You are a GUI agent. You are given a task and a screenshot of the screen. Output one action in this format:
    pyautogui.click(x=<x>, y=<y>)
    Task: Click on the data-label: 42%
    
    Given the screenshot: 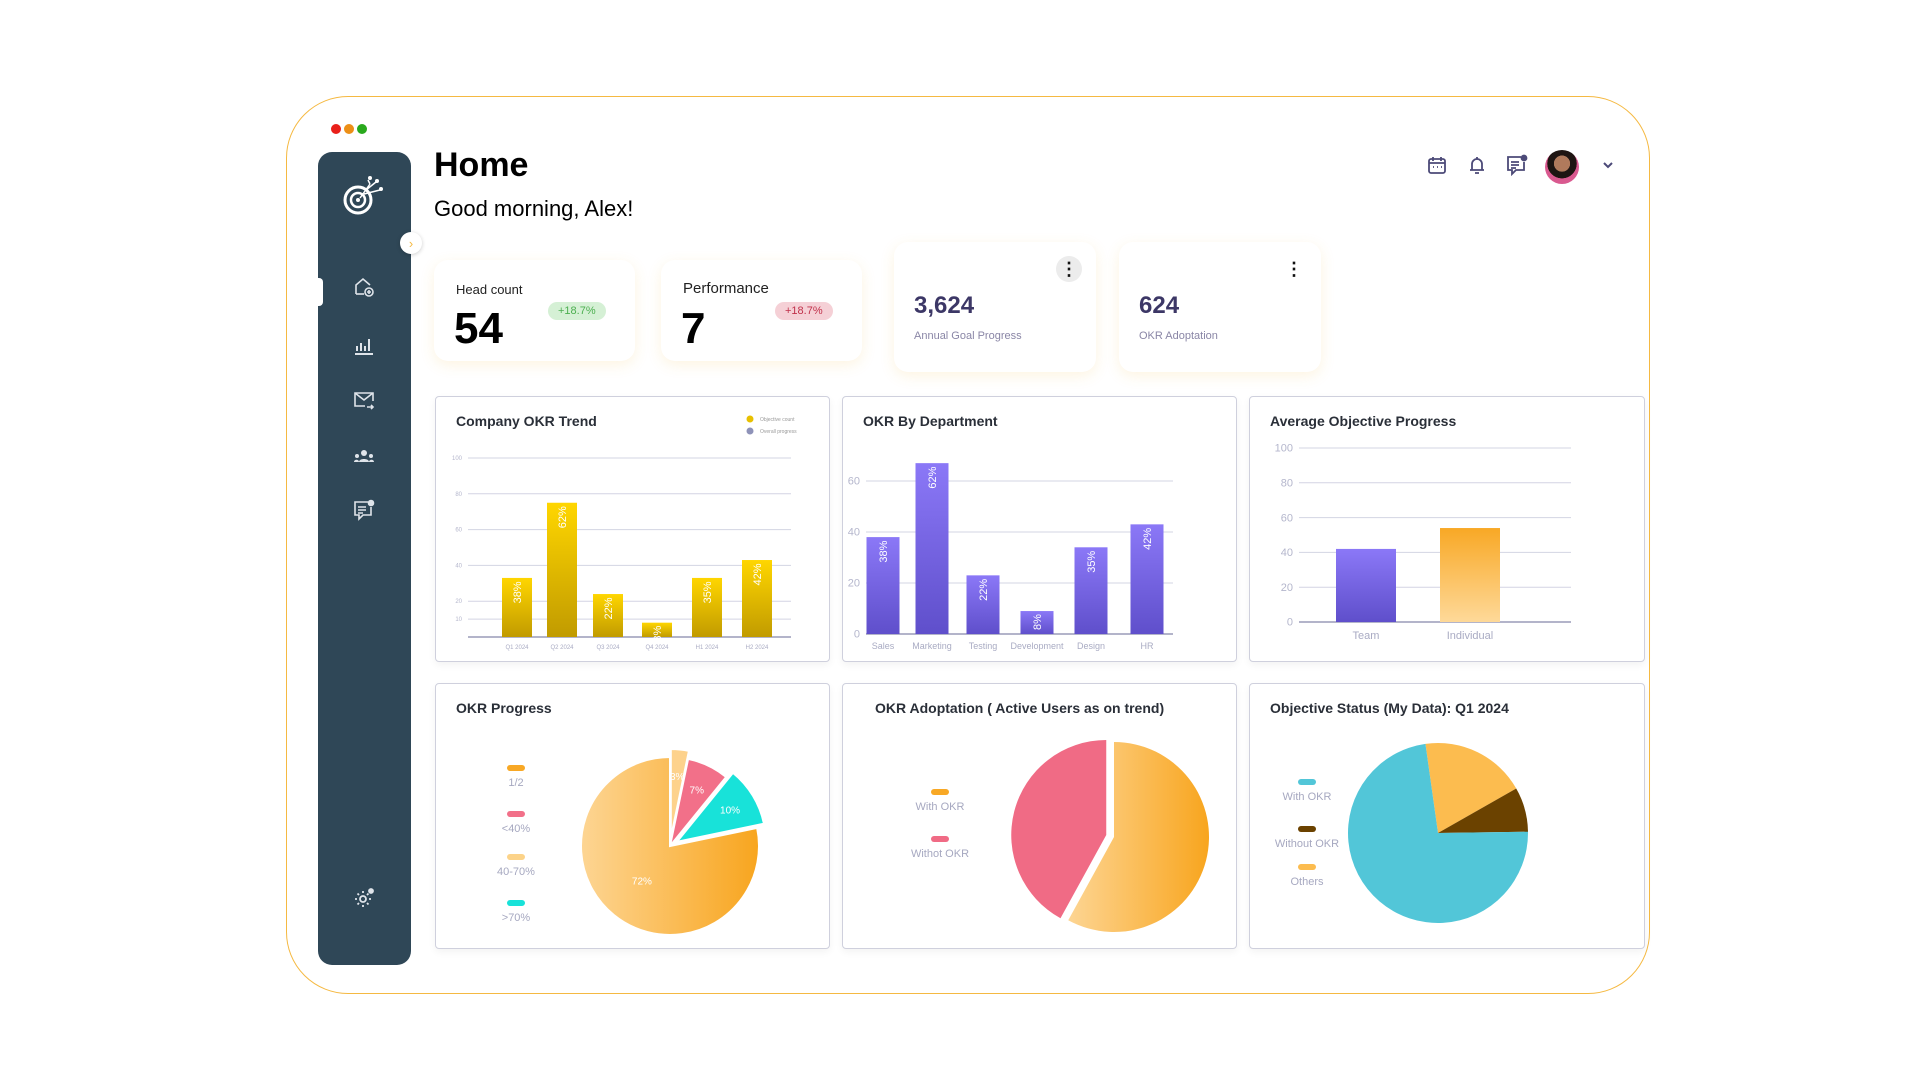 What is the action you would take?
    pyautogui.click(x=758, y=574)
    